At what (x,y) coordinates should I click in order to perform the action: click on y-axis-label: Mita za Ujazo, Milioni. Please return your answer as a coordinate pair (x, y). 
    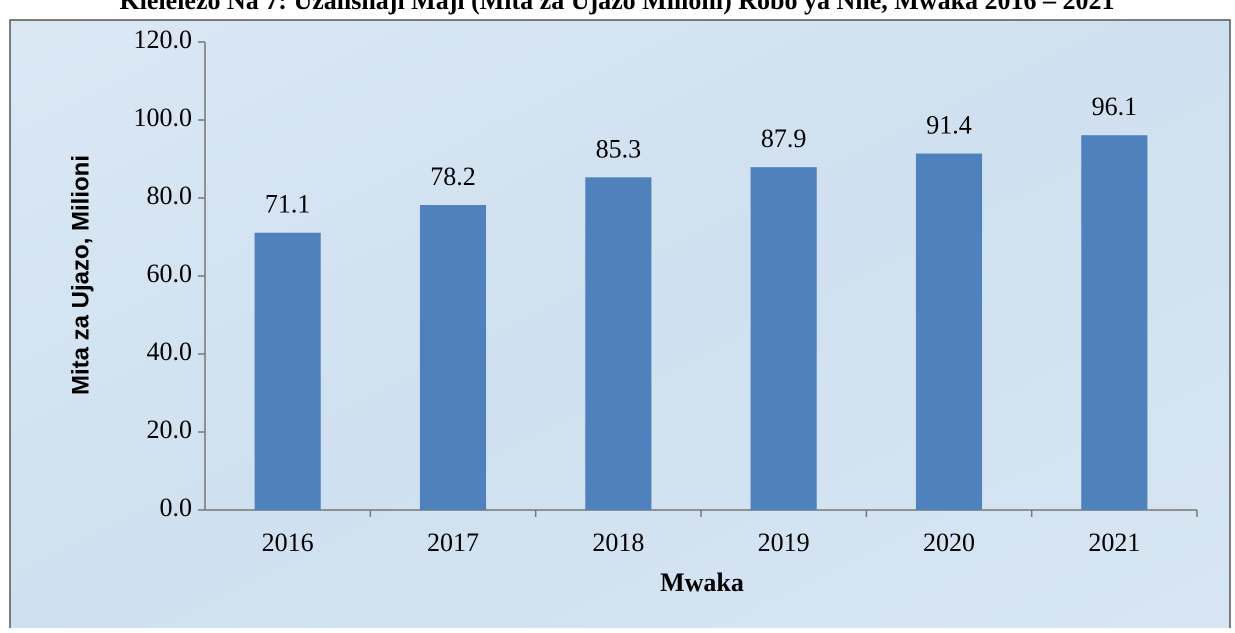
    Looking at the image, I should click on (80, 275).